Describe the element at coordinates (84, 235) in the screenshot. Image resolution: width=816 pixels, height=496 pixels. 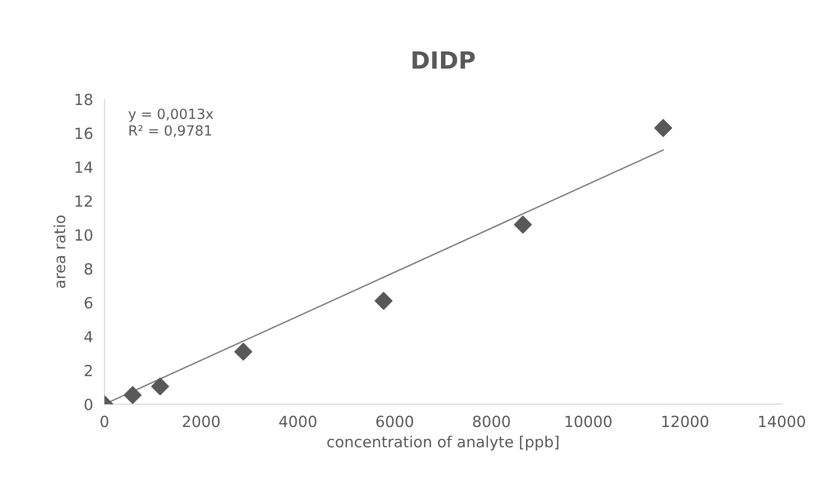
I see `y-tick-label: 10` at that location.